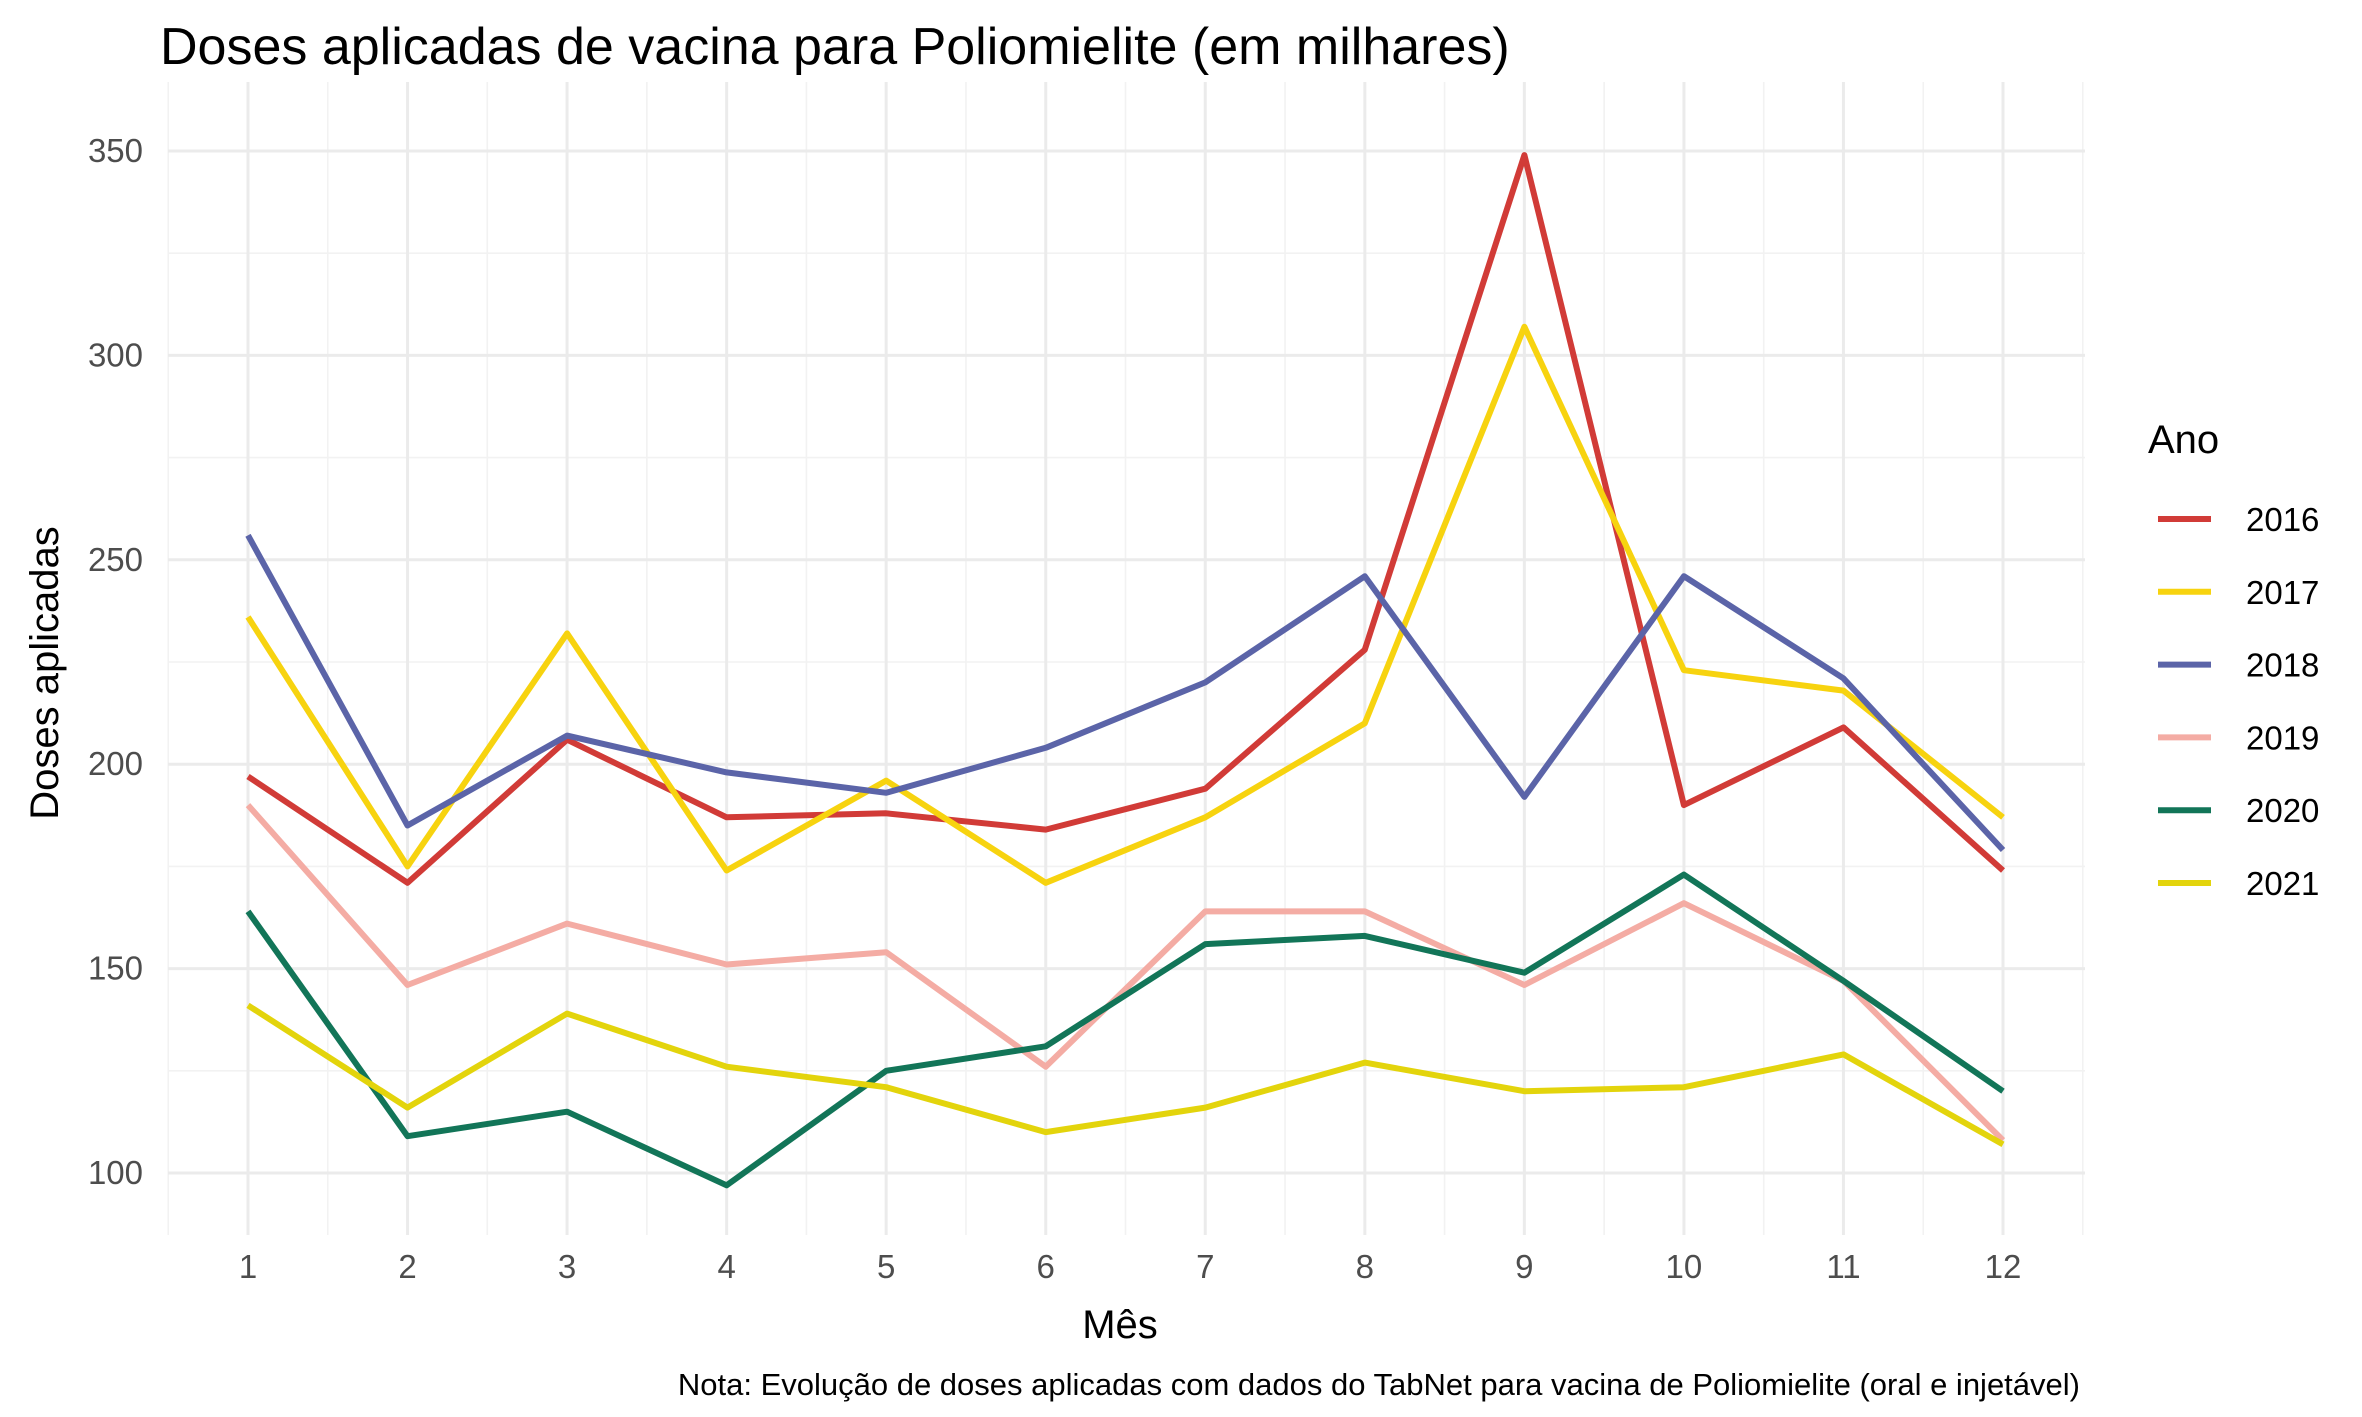  Describe the element at coordinates (115, 150) in the screenshot. I see `y-tick-label: 350` at that location.